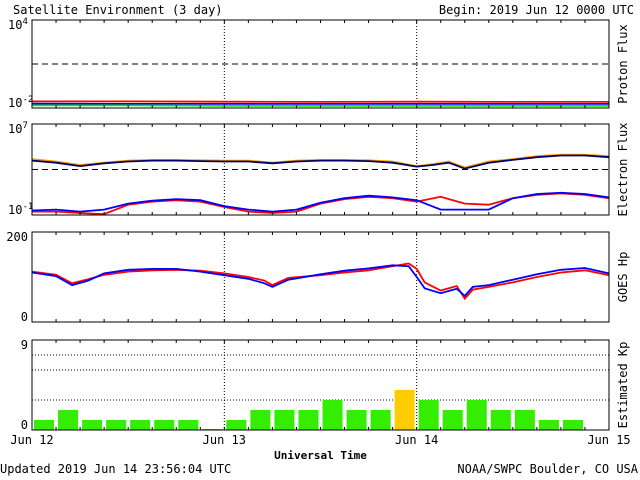 This screenshot has width=640, height=480. What do you see at coordinates (623, 277) in the screenshot?
I see `y-axis-label: GOES Hp` at bounding box center [623, 277].